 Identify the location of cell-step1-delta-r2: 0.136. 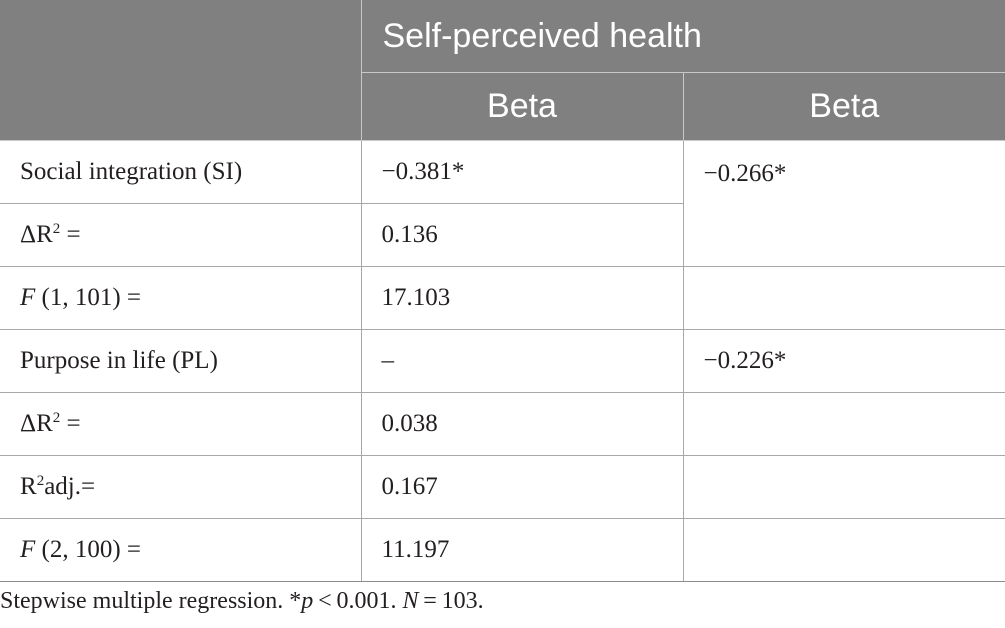
(522, 235).